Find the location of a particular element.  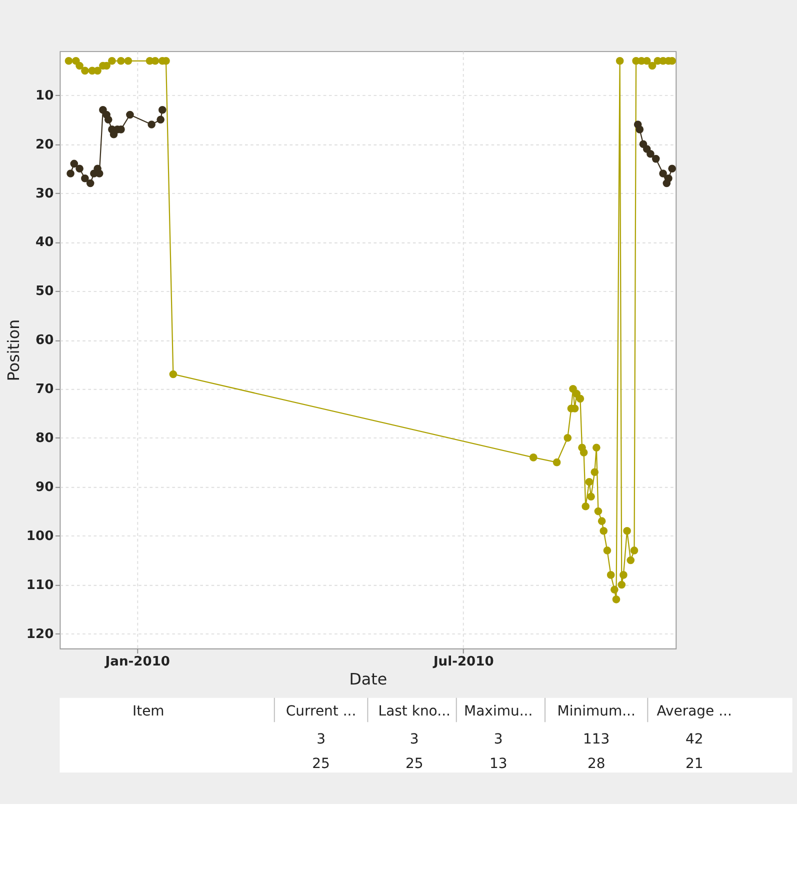

text: Item is located at coordinates (148, 712).